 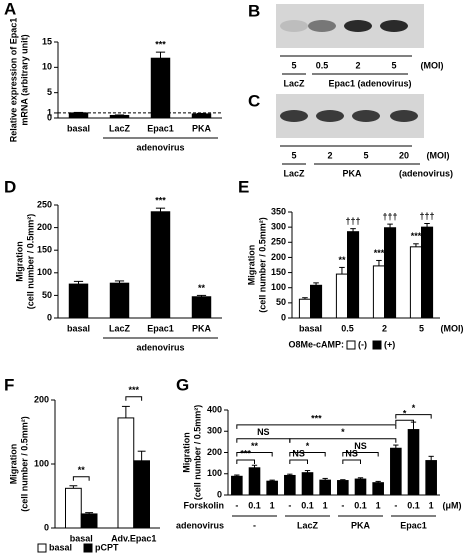 I want to click on panel-letter: B, so click(x=254, y=10).